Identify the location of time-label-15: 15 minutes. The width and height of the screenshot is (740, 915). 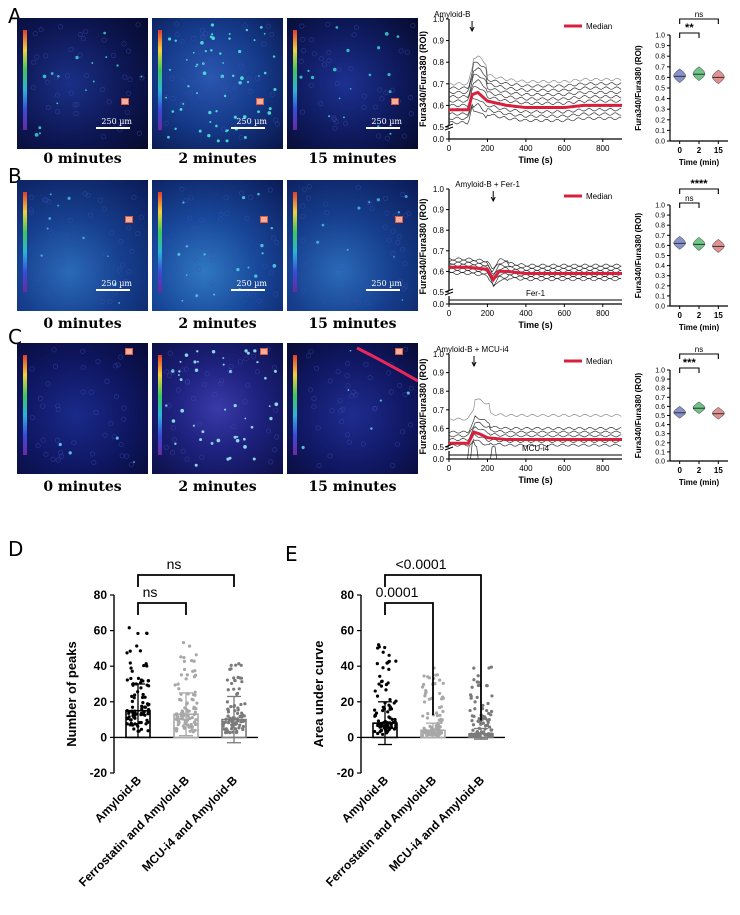
(352, 159).